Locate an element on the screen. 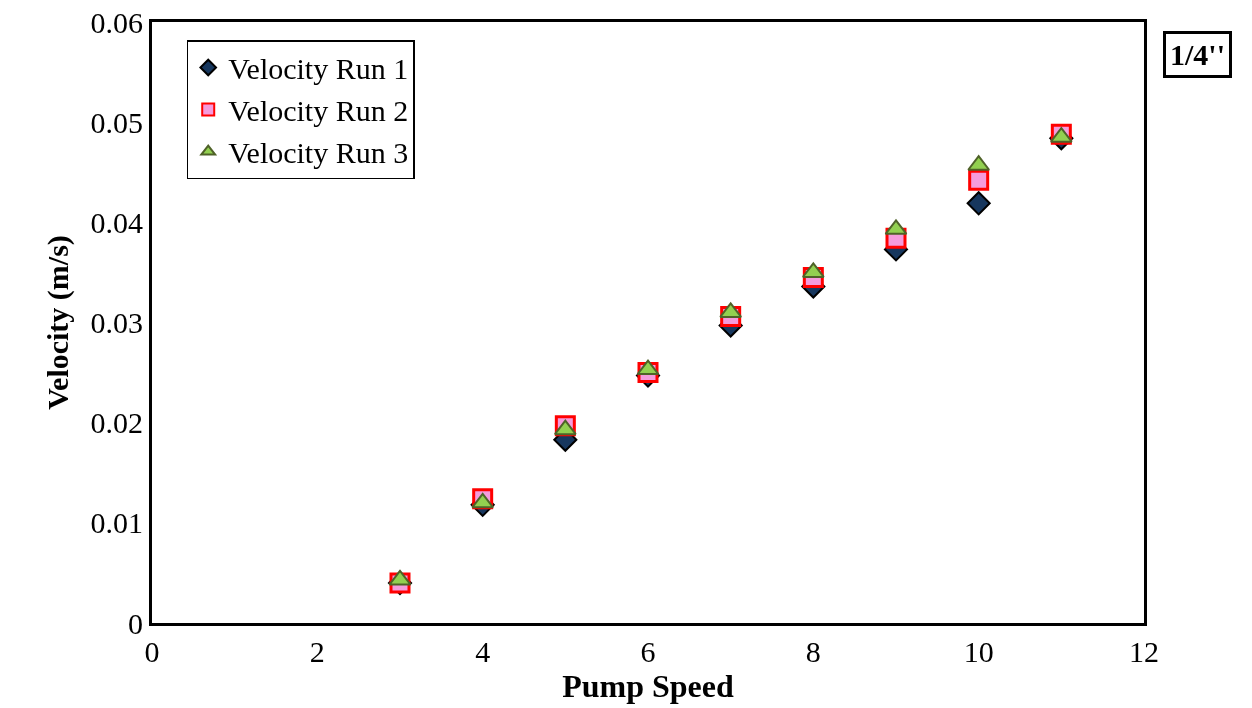 This screenshot has width=1252, height=708. x-tick-label: 12 is located at coordinates (1144, 651).